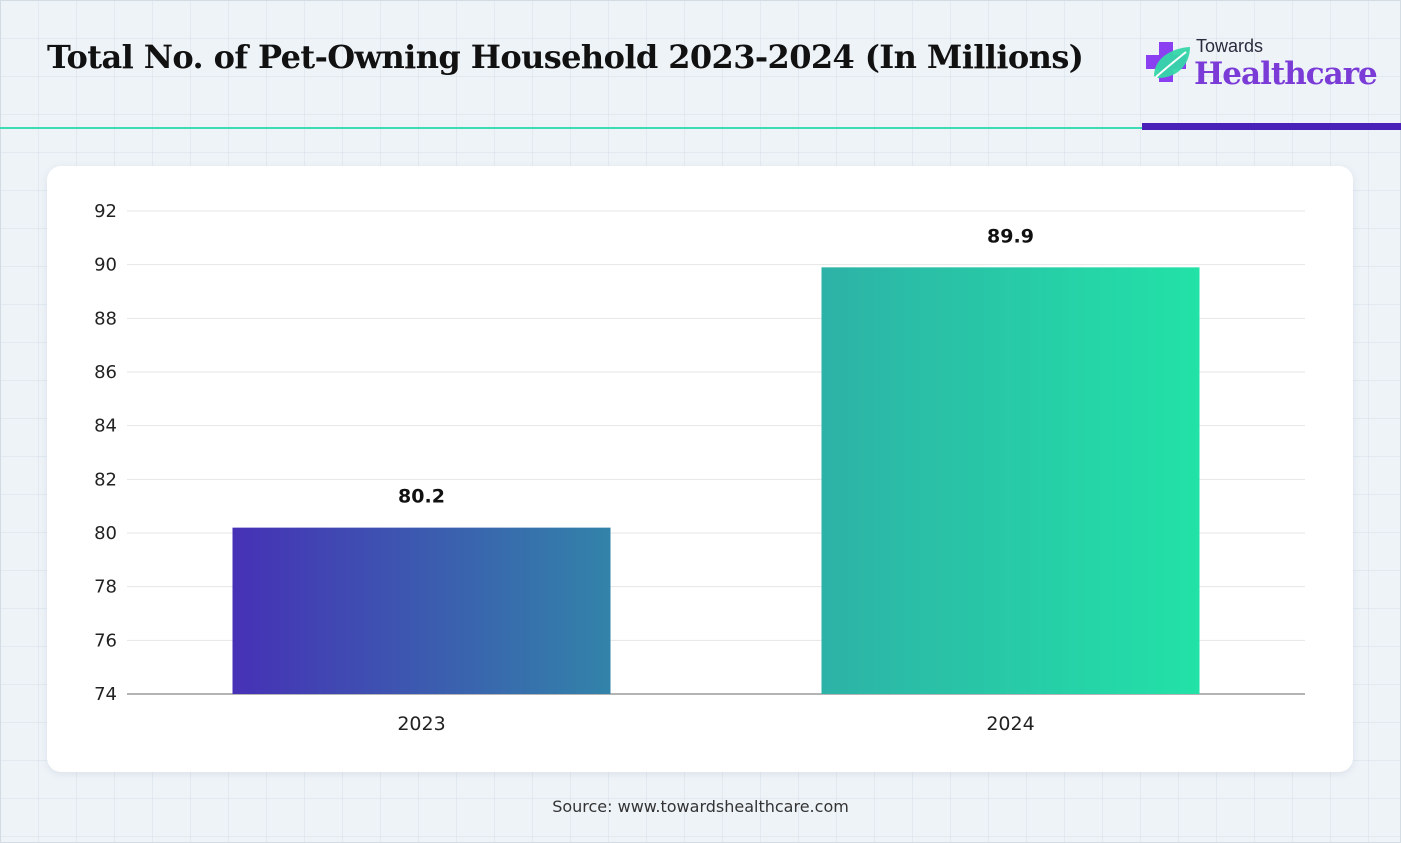 The height and width of the screenshot is (843, 1401). Describe the element at coordinates (105, 265) in the screenshot. I see `y-tick-label: 90` at that location.